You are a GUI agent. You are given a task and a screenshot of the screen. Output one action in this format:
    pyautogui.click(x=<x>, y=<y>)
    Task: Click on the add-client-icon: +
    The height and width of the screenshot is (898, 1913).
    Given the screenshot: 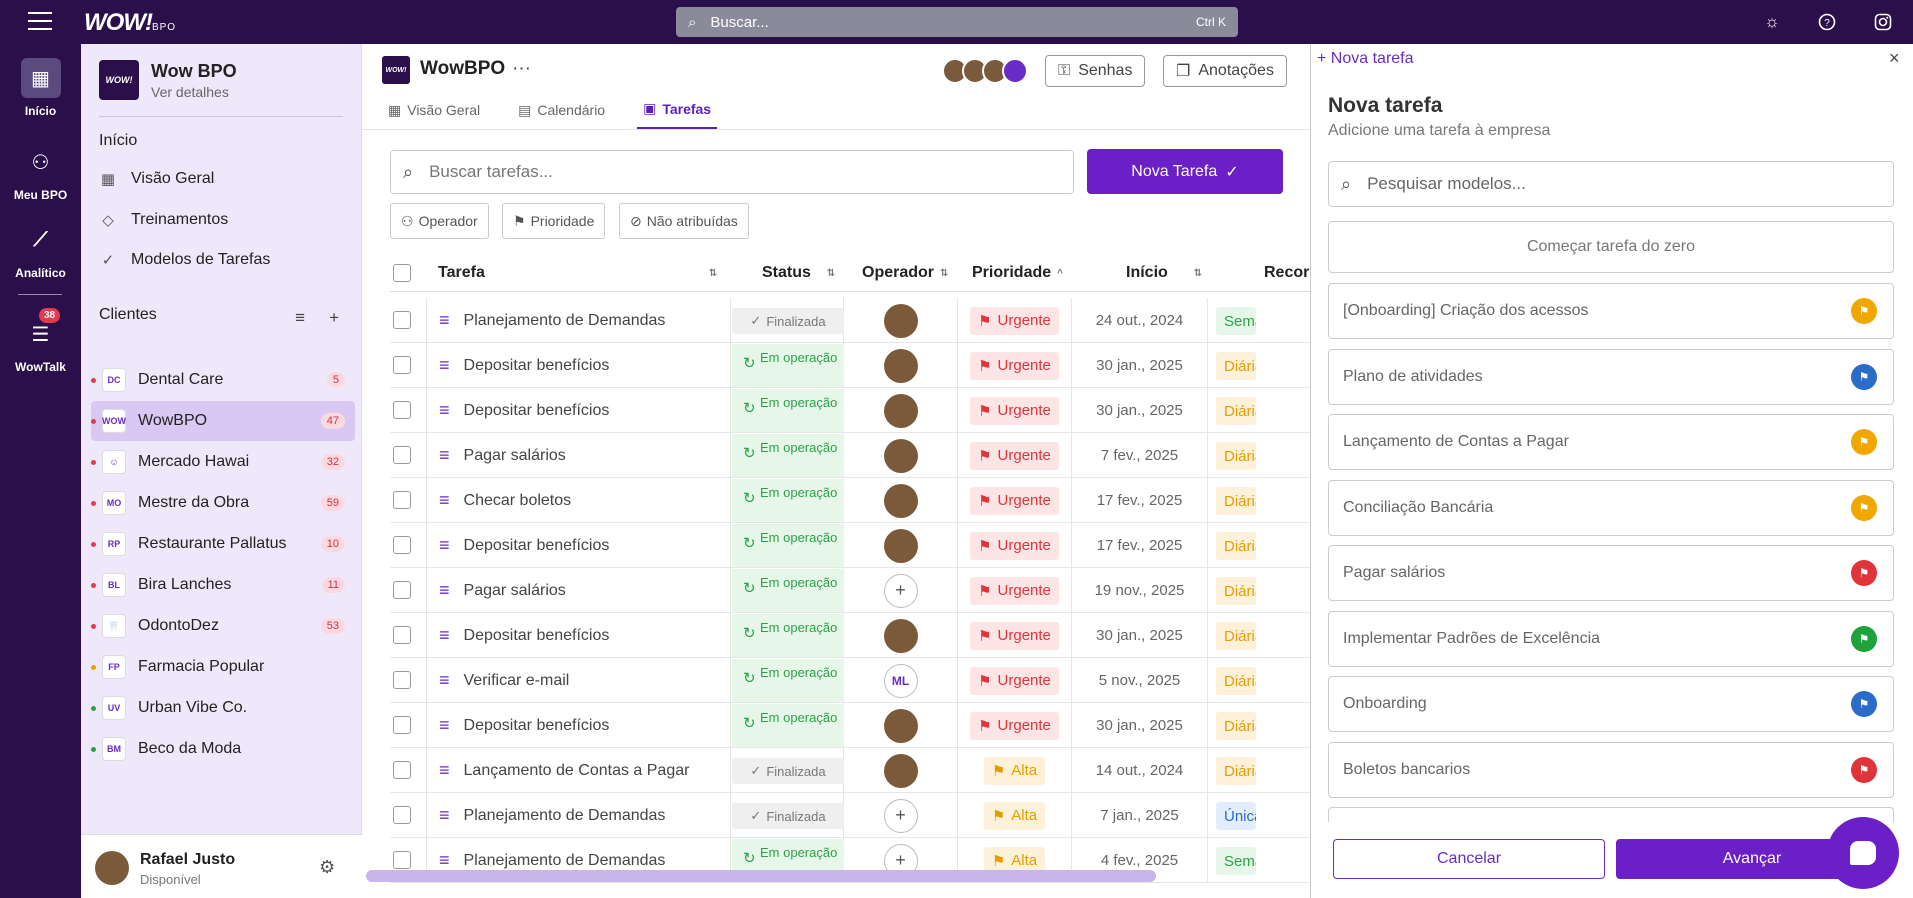 What is the action you would take?
    pyautogui.click(x=334, y=317)
    